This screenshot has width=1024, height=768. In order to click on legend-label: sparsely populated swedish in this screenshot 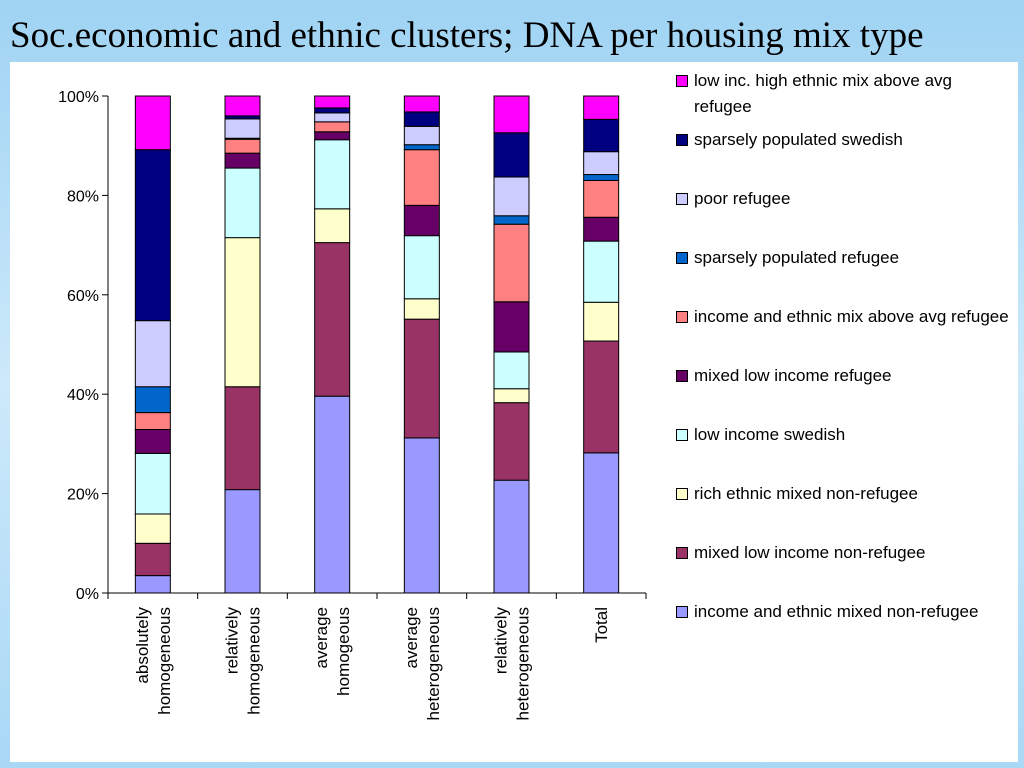, I will do `click(798, 139)`.